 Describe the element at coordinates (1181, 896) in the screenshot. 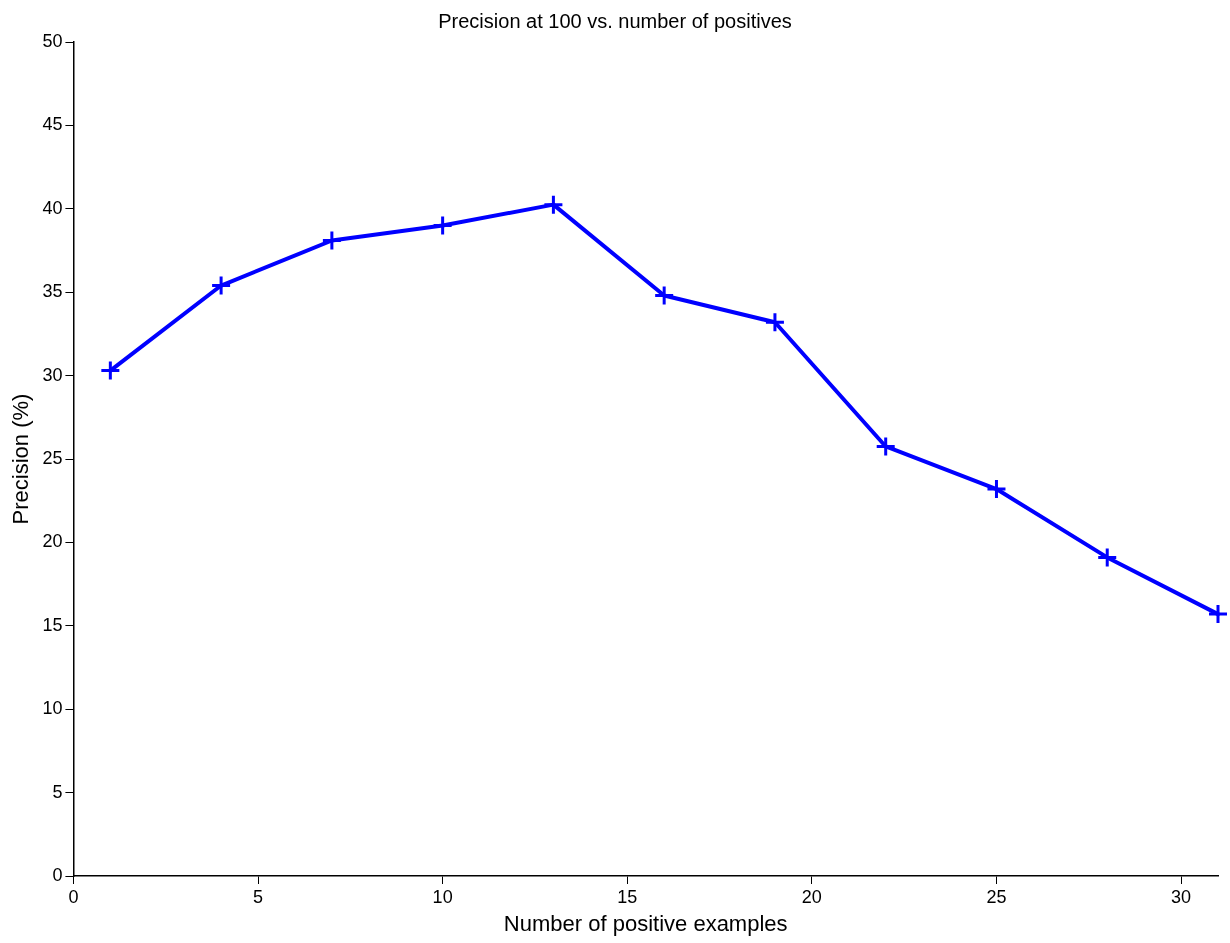

I see `x-tick-label: 30` at that location.